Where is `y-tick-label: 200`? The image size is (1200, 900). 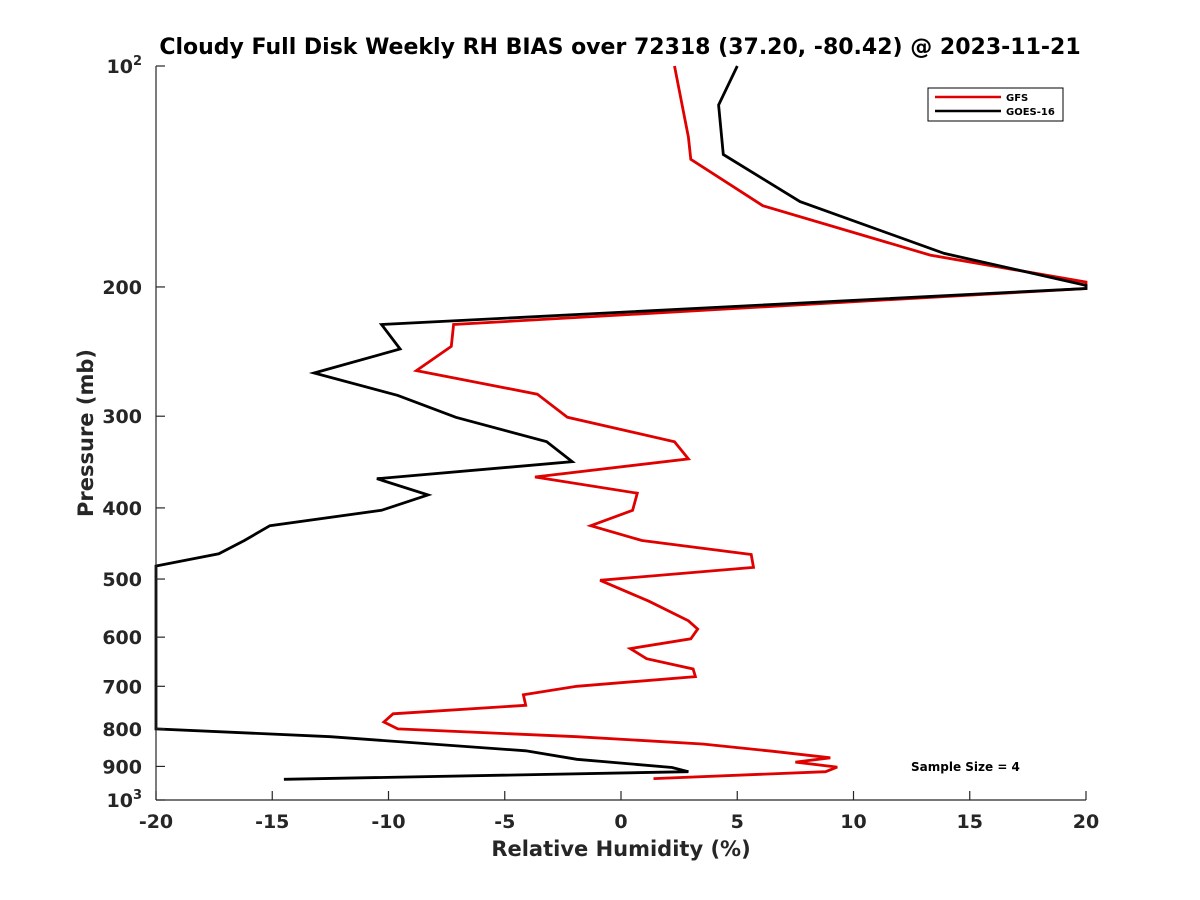 y-tick-label: 200 is located at coordinates (122, 288).